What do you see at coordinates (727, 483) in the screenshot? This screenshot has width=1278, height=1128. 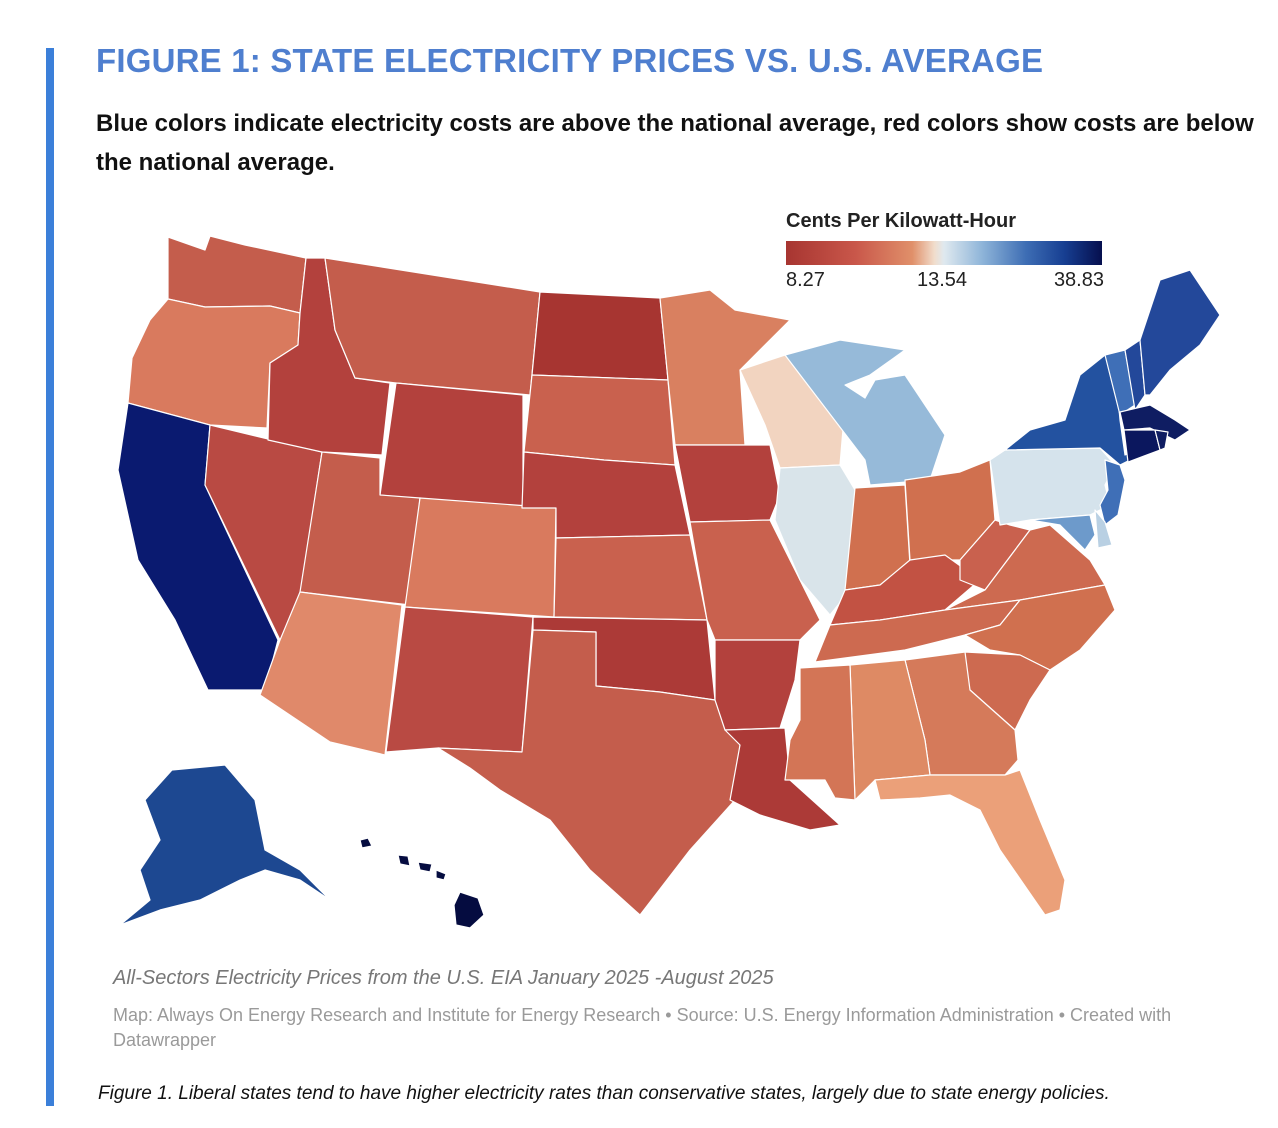 I see `state-IA` at bounding box center [727, 483].